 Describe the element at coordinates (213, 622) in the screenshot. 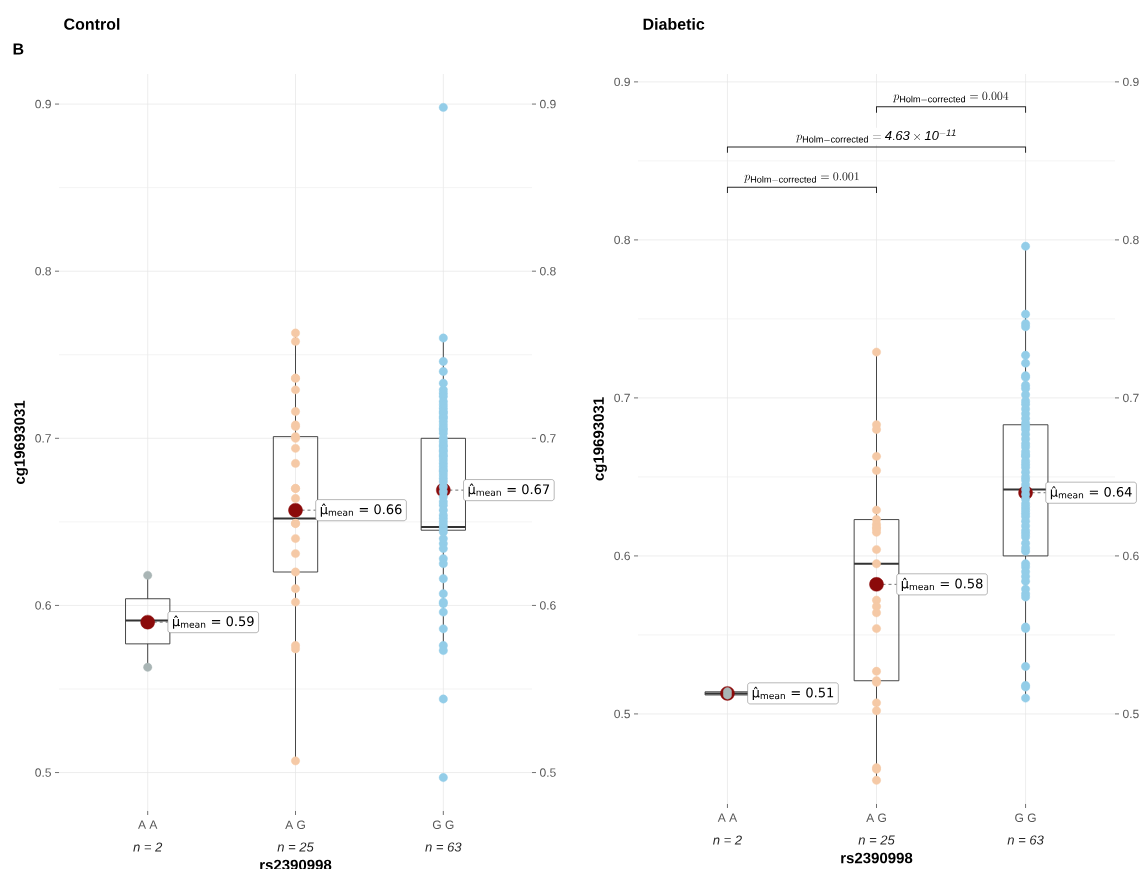

I see `annotation: μ̂$_{mean}$ = 0.59` at that location.